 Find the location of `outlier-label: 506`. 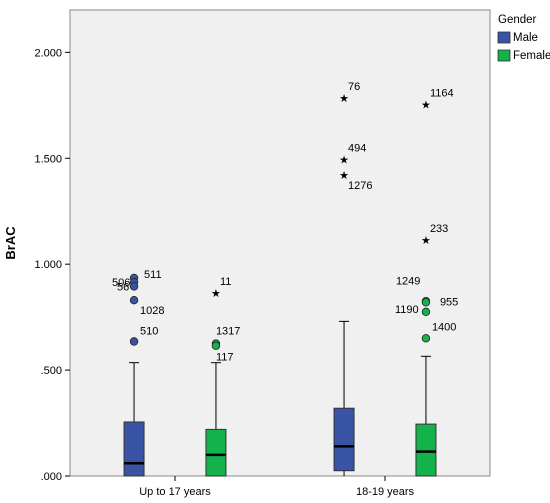

outlier-label: 506 is located at coordinates (121, 283).